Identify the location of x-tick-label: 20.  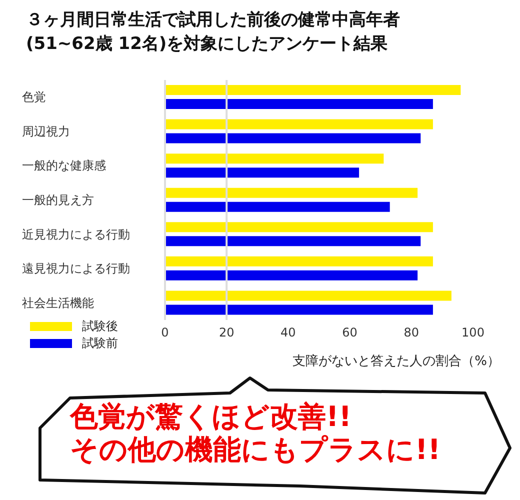
(226, 333).